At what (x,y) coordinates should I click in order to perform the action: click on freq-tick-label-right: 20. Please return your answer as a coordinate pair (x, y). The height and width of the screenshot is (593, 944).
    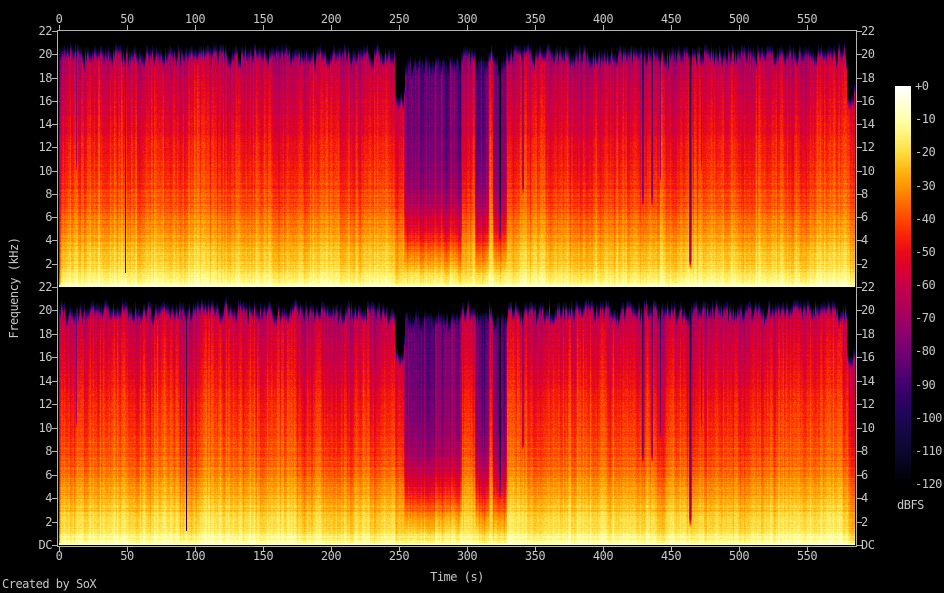
    Looking at the image, I should click on (868, 310).